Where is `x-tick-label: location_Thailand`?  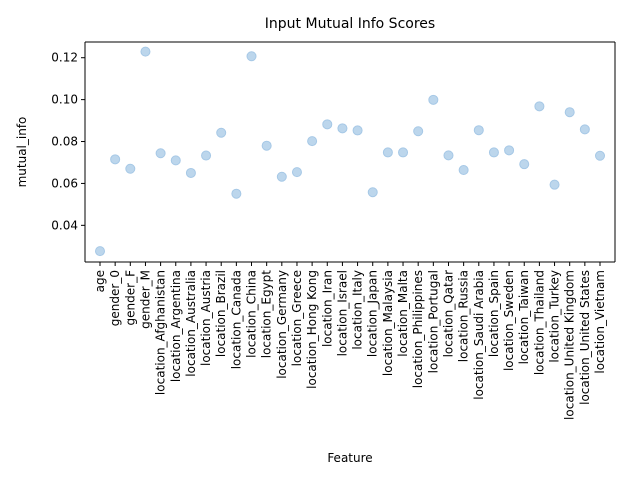 x-tick-label: location_Thailand is located at coordinates (539, 322).